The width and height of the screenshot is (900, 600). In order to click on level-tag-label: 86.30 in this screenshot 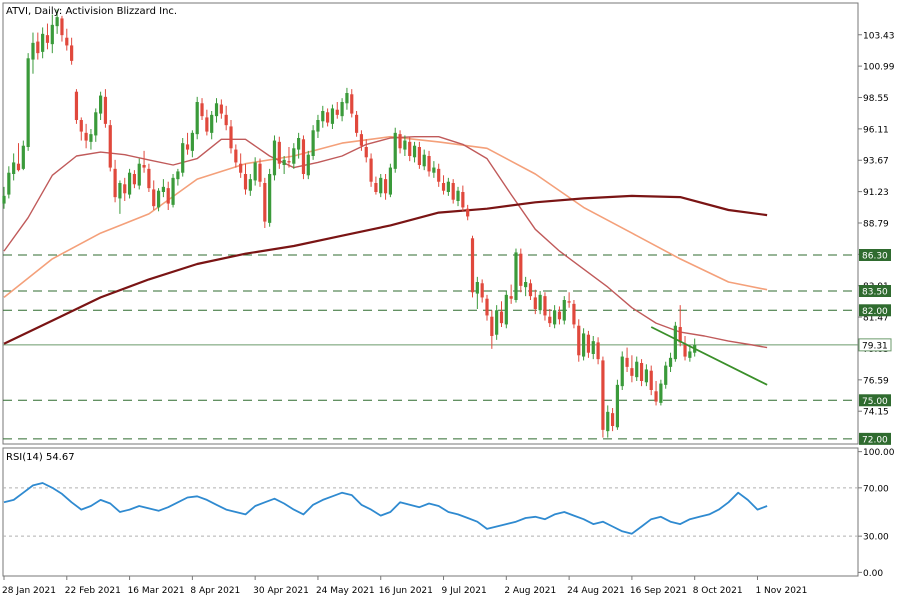, I will do `click(875, 257)`.